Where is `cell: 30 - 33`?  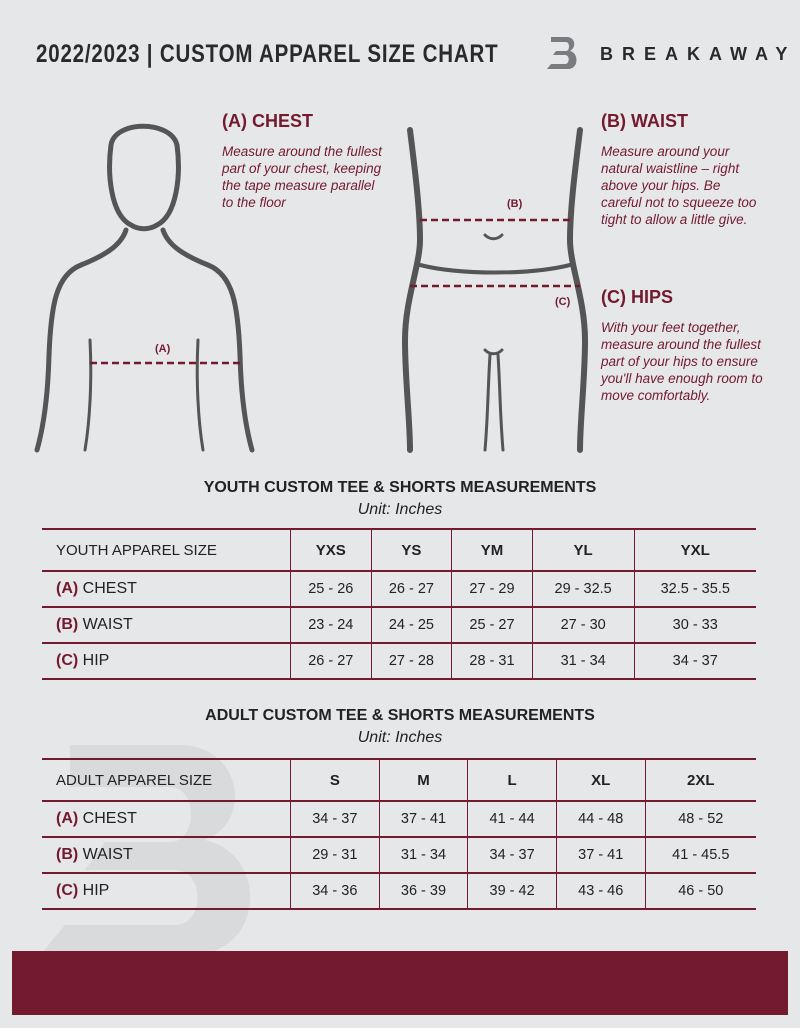 cell: 30 - 33 is located at coordinates (694, 625).